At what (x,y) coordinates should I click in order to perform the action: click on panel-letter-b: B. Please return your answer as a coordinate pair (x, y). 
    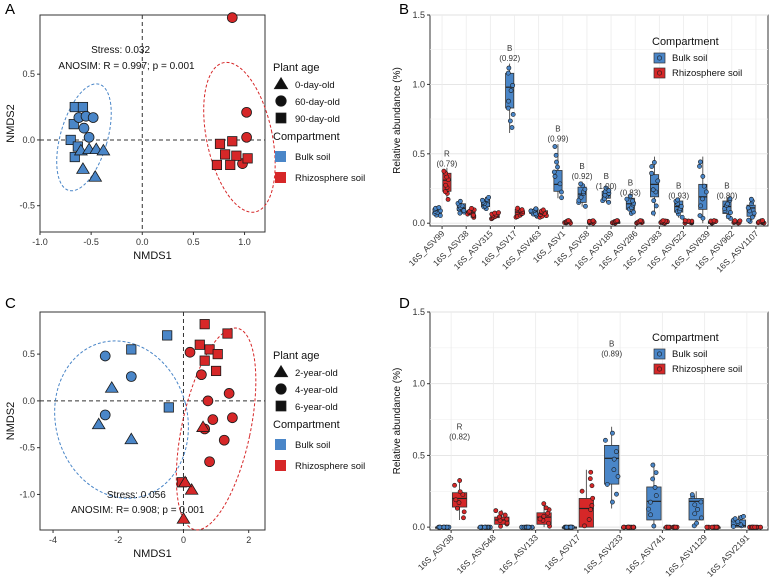
    Looking at the image, I should click on (404, 9).